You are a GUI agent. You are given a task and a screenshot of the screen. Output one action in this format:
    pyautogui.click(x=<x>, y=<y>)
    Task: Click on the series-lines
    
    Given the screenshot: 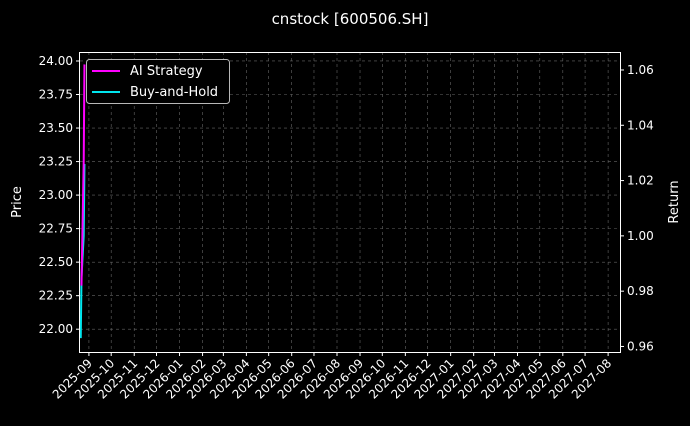 What is the action you would take?
    pyautogui.click(x=82, y=201)
    